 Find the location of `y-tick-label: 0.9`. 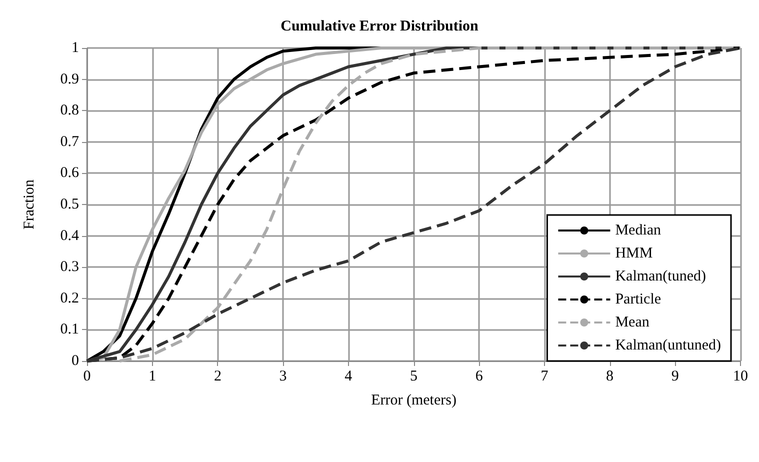

y-tick-label: 0.9 is located at coordinates (69, 79).